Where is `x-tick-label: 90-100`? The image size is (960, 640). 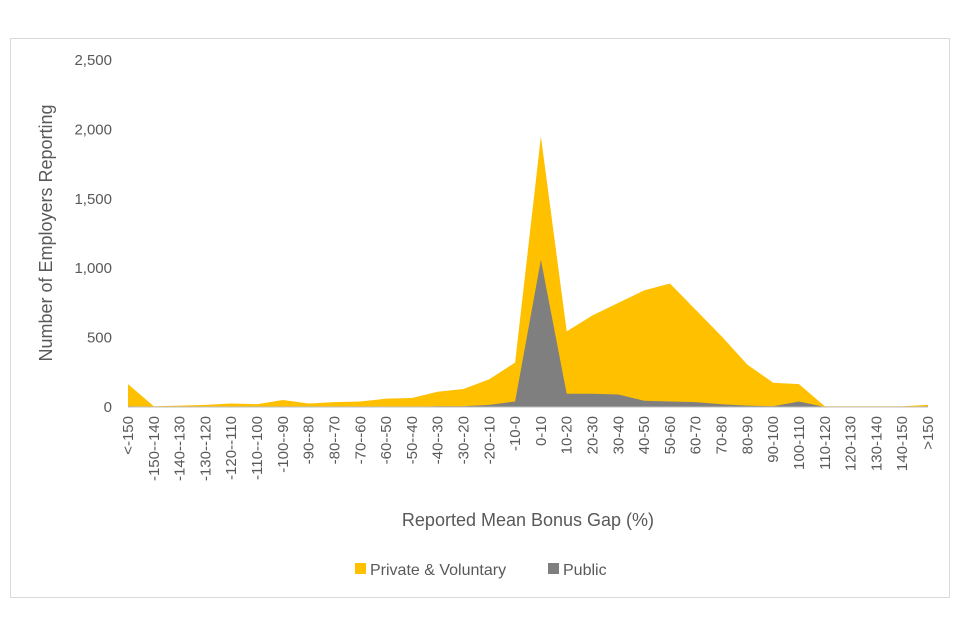
x-tick-label: 90-100 is located at coordinates (773, 439).